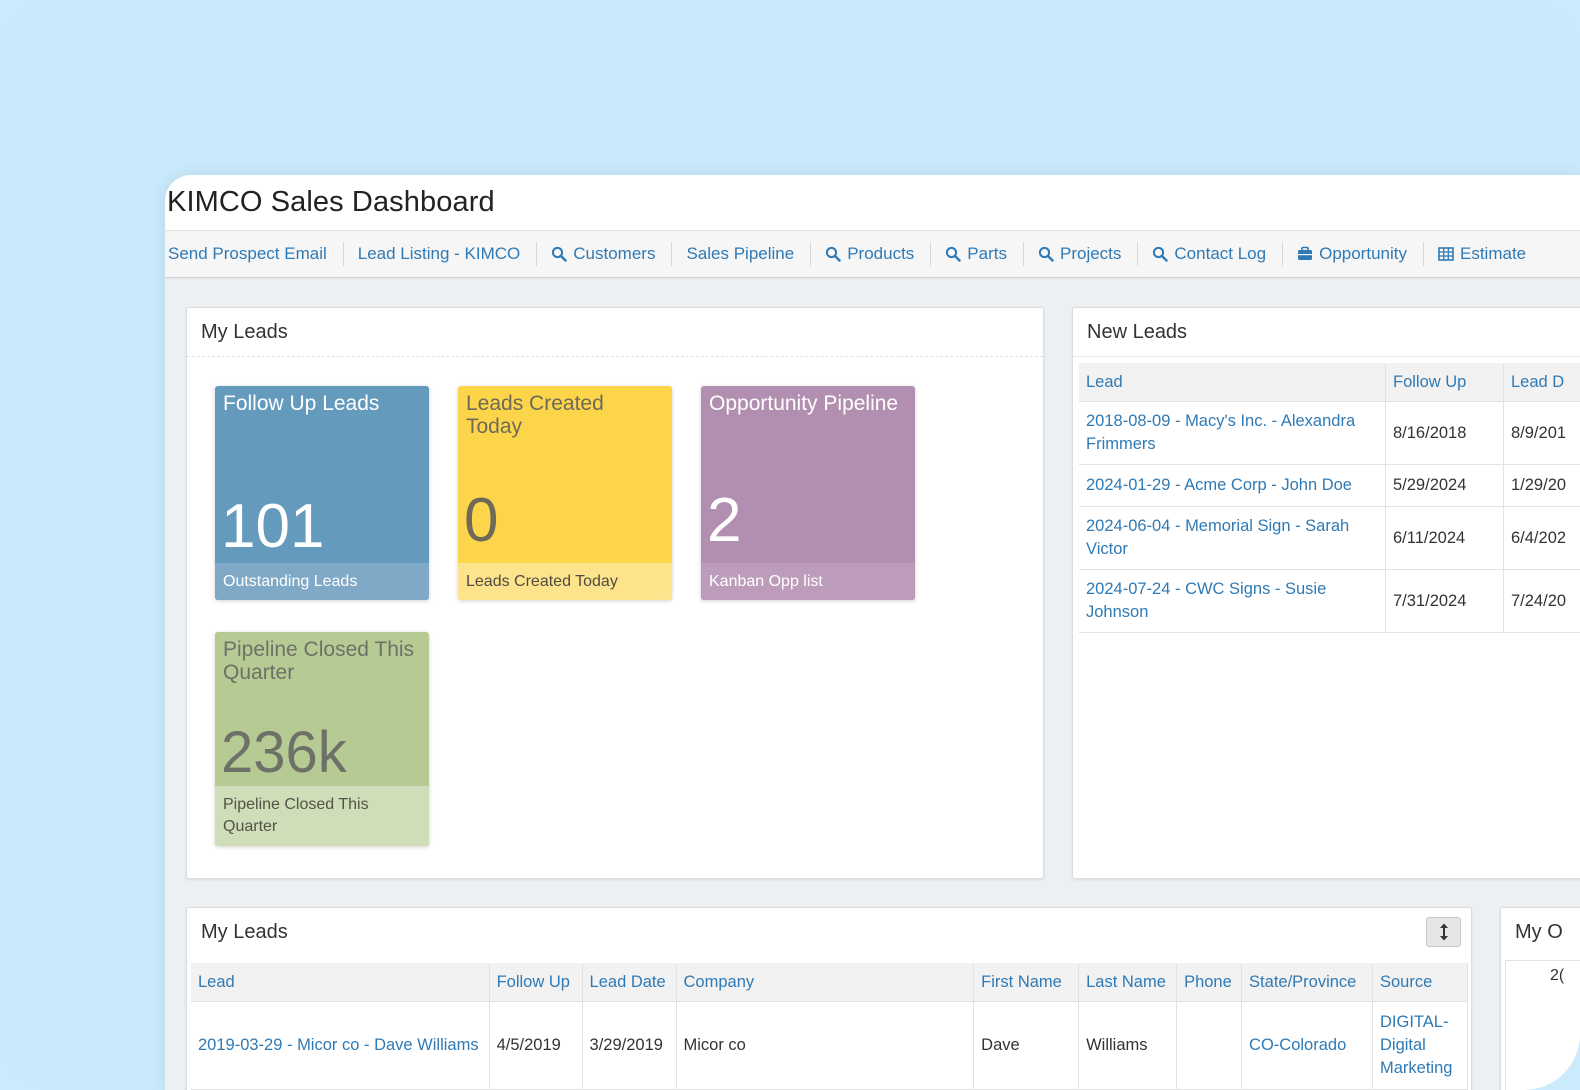 The image size is (1580, 1090). What do you see at coordinates (1307, 982) in the screenshot?
I see `column-header-state: State/Province` at bounding box center [1307, 982].